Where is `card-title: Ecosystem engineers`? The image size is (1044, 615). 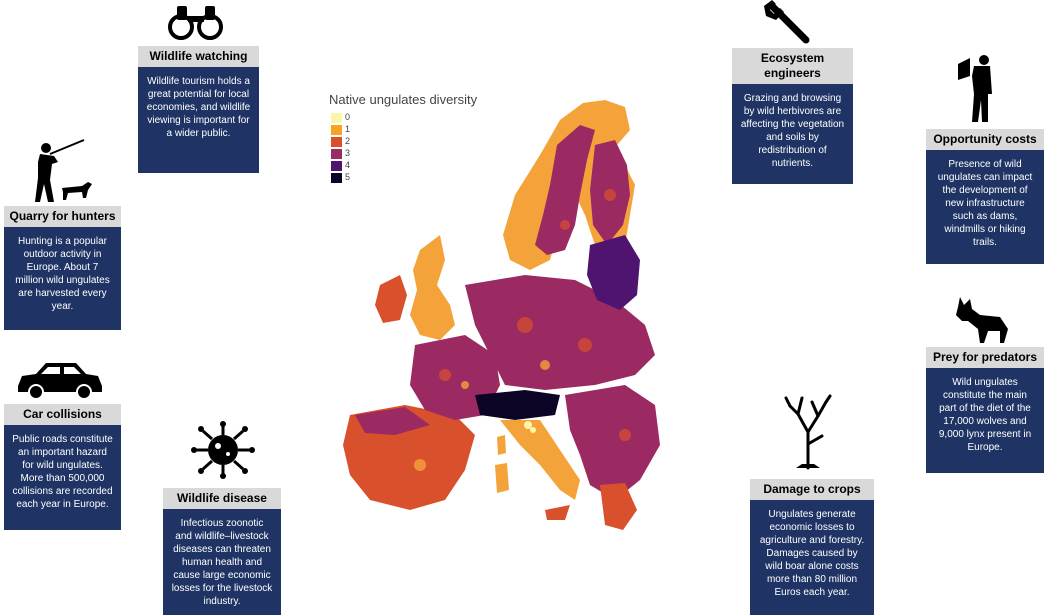 card-title: Ecosystem engineers is located at coordinates (792, 66).